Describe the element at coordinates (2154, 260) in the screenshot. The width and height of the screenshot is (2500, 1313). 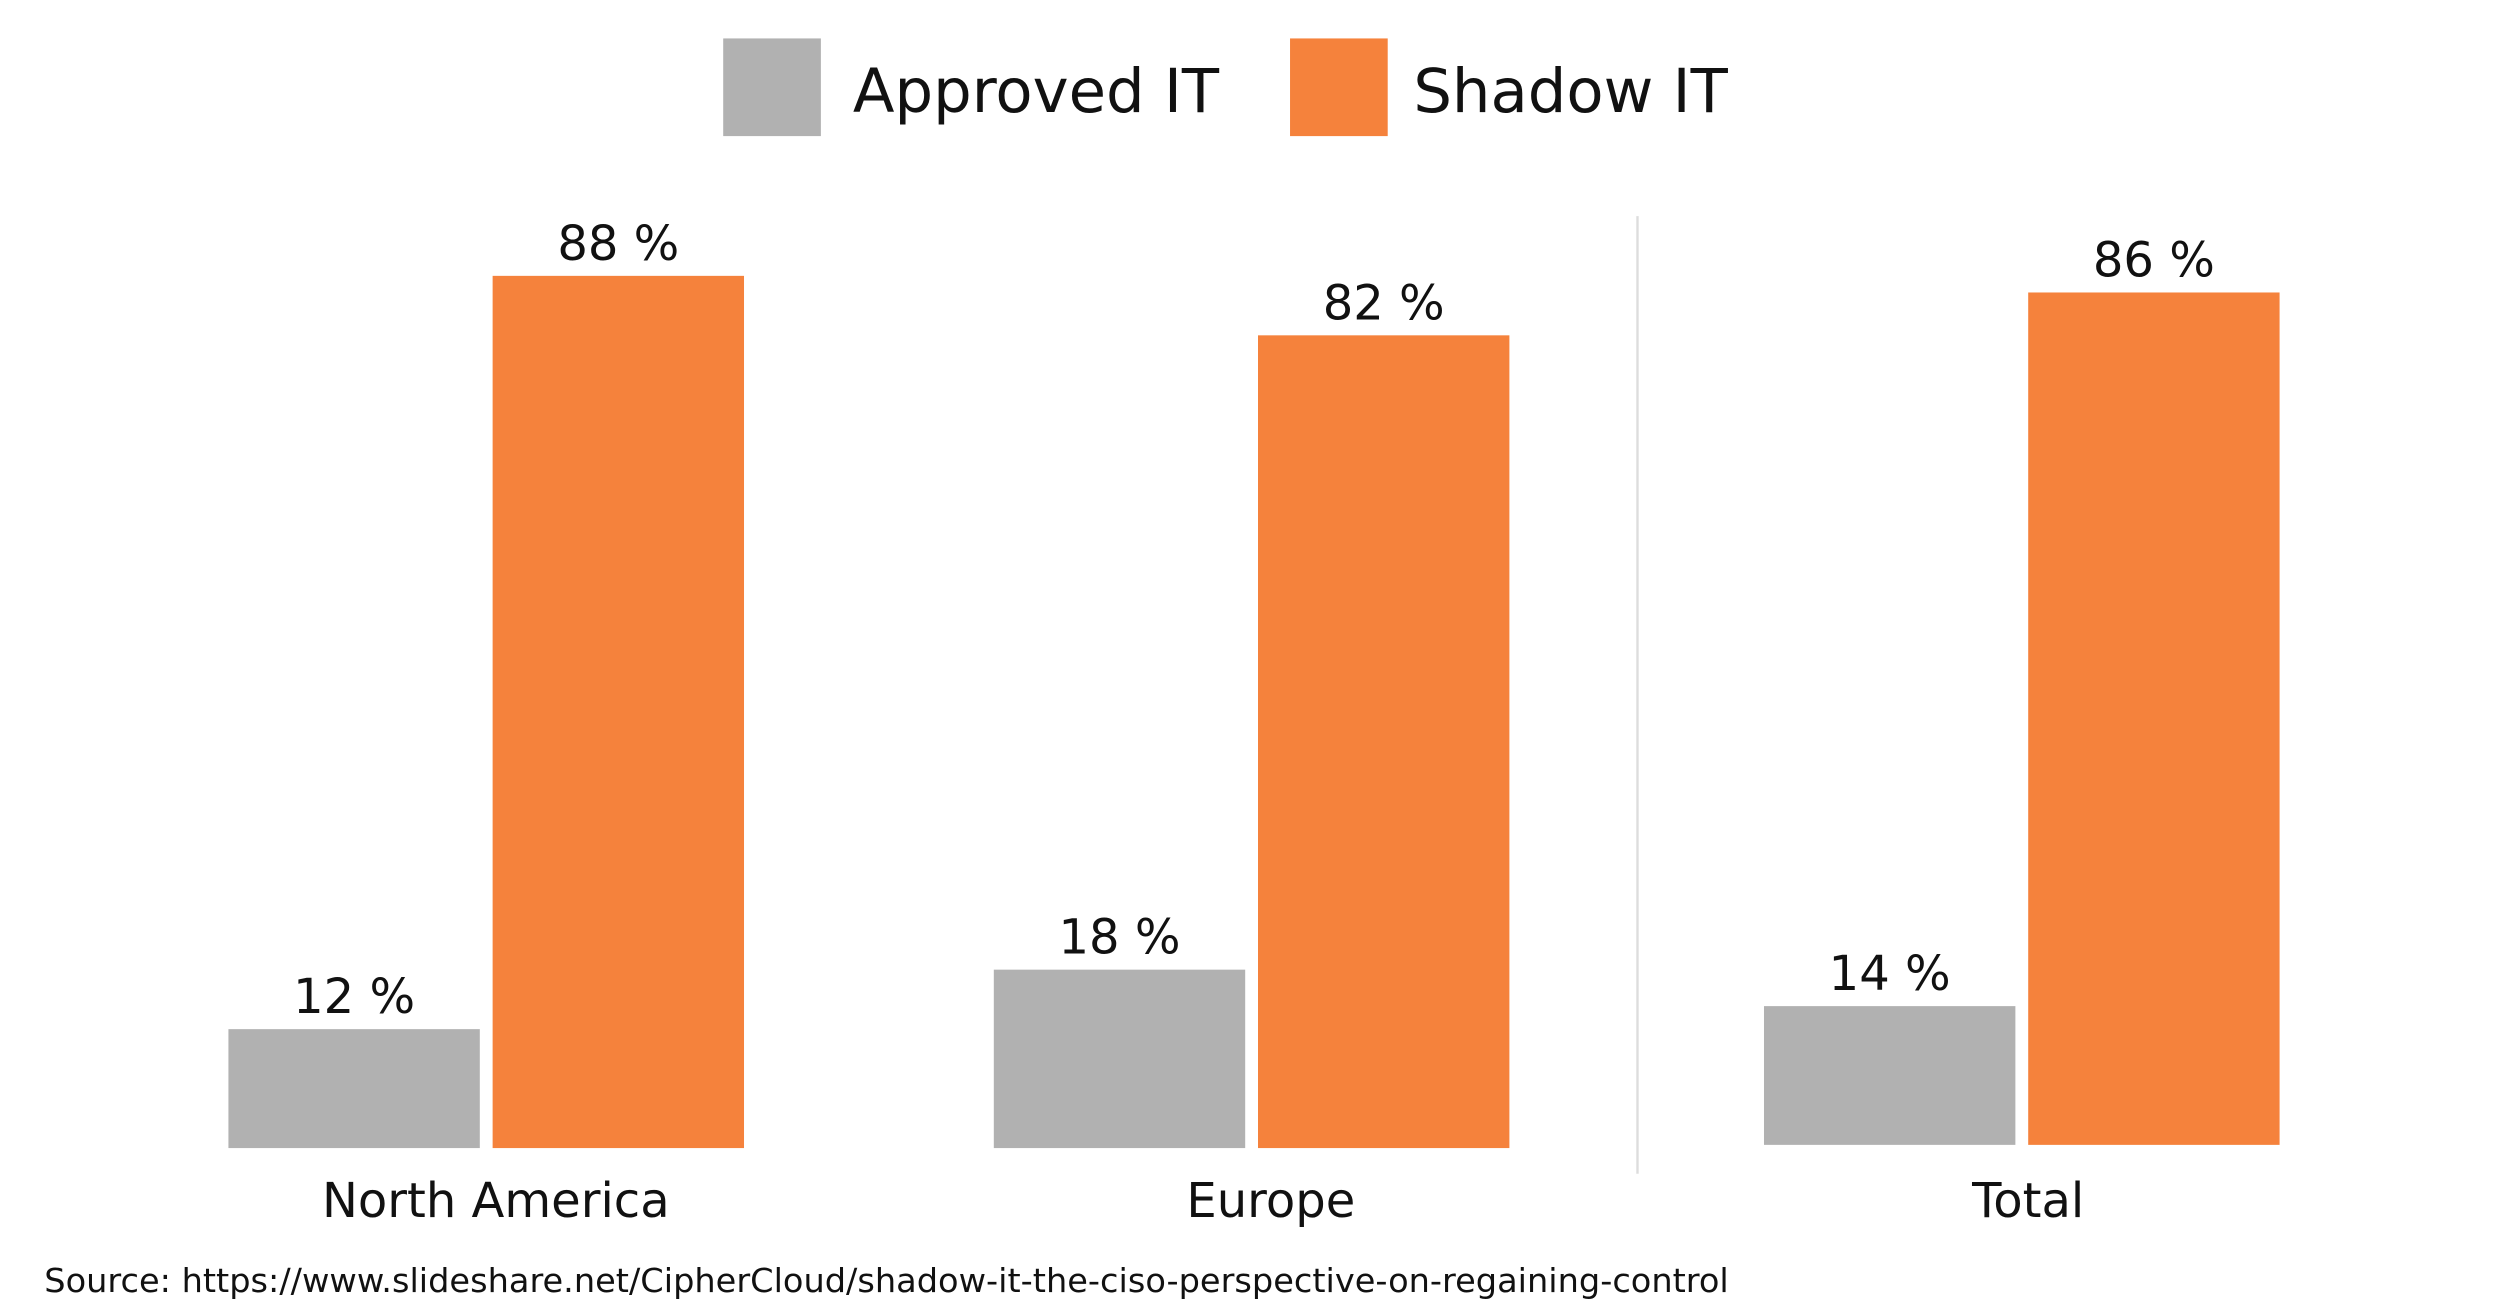
I see `data-label-shadow-it-total: 86 %` at that location.